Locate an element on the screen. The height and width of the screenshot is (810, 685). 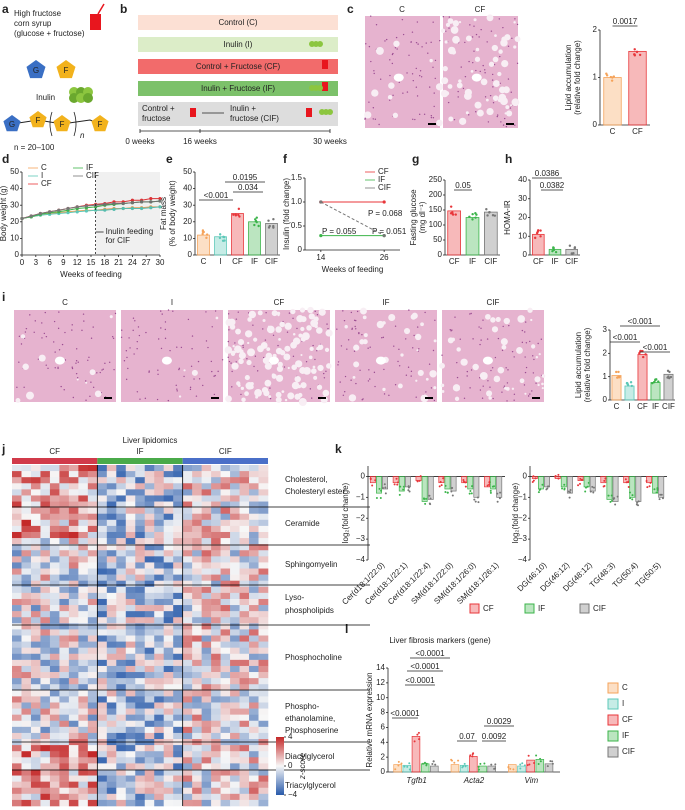
legend-swatch is located at coordinates (474, 608).